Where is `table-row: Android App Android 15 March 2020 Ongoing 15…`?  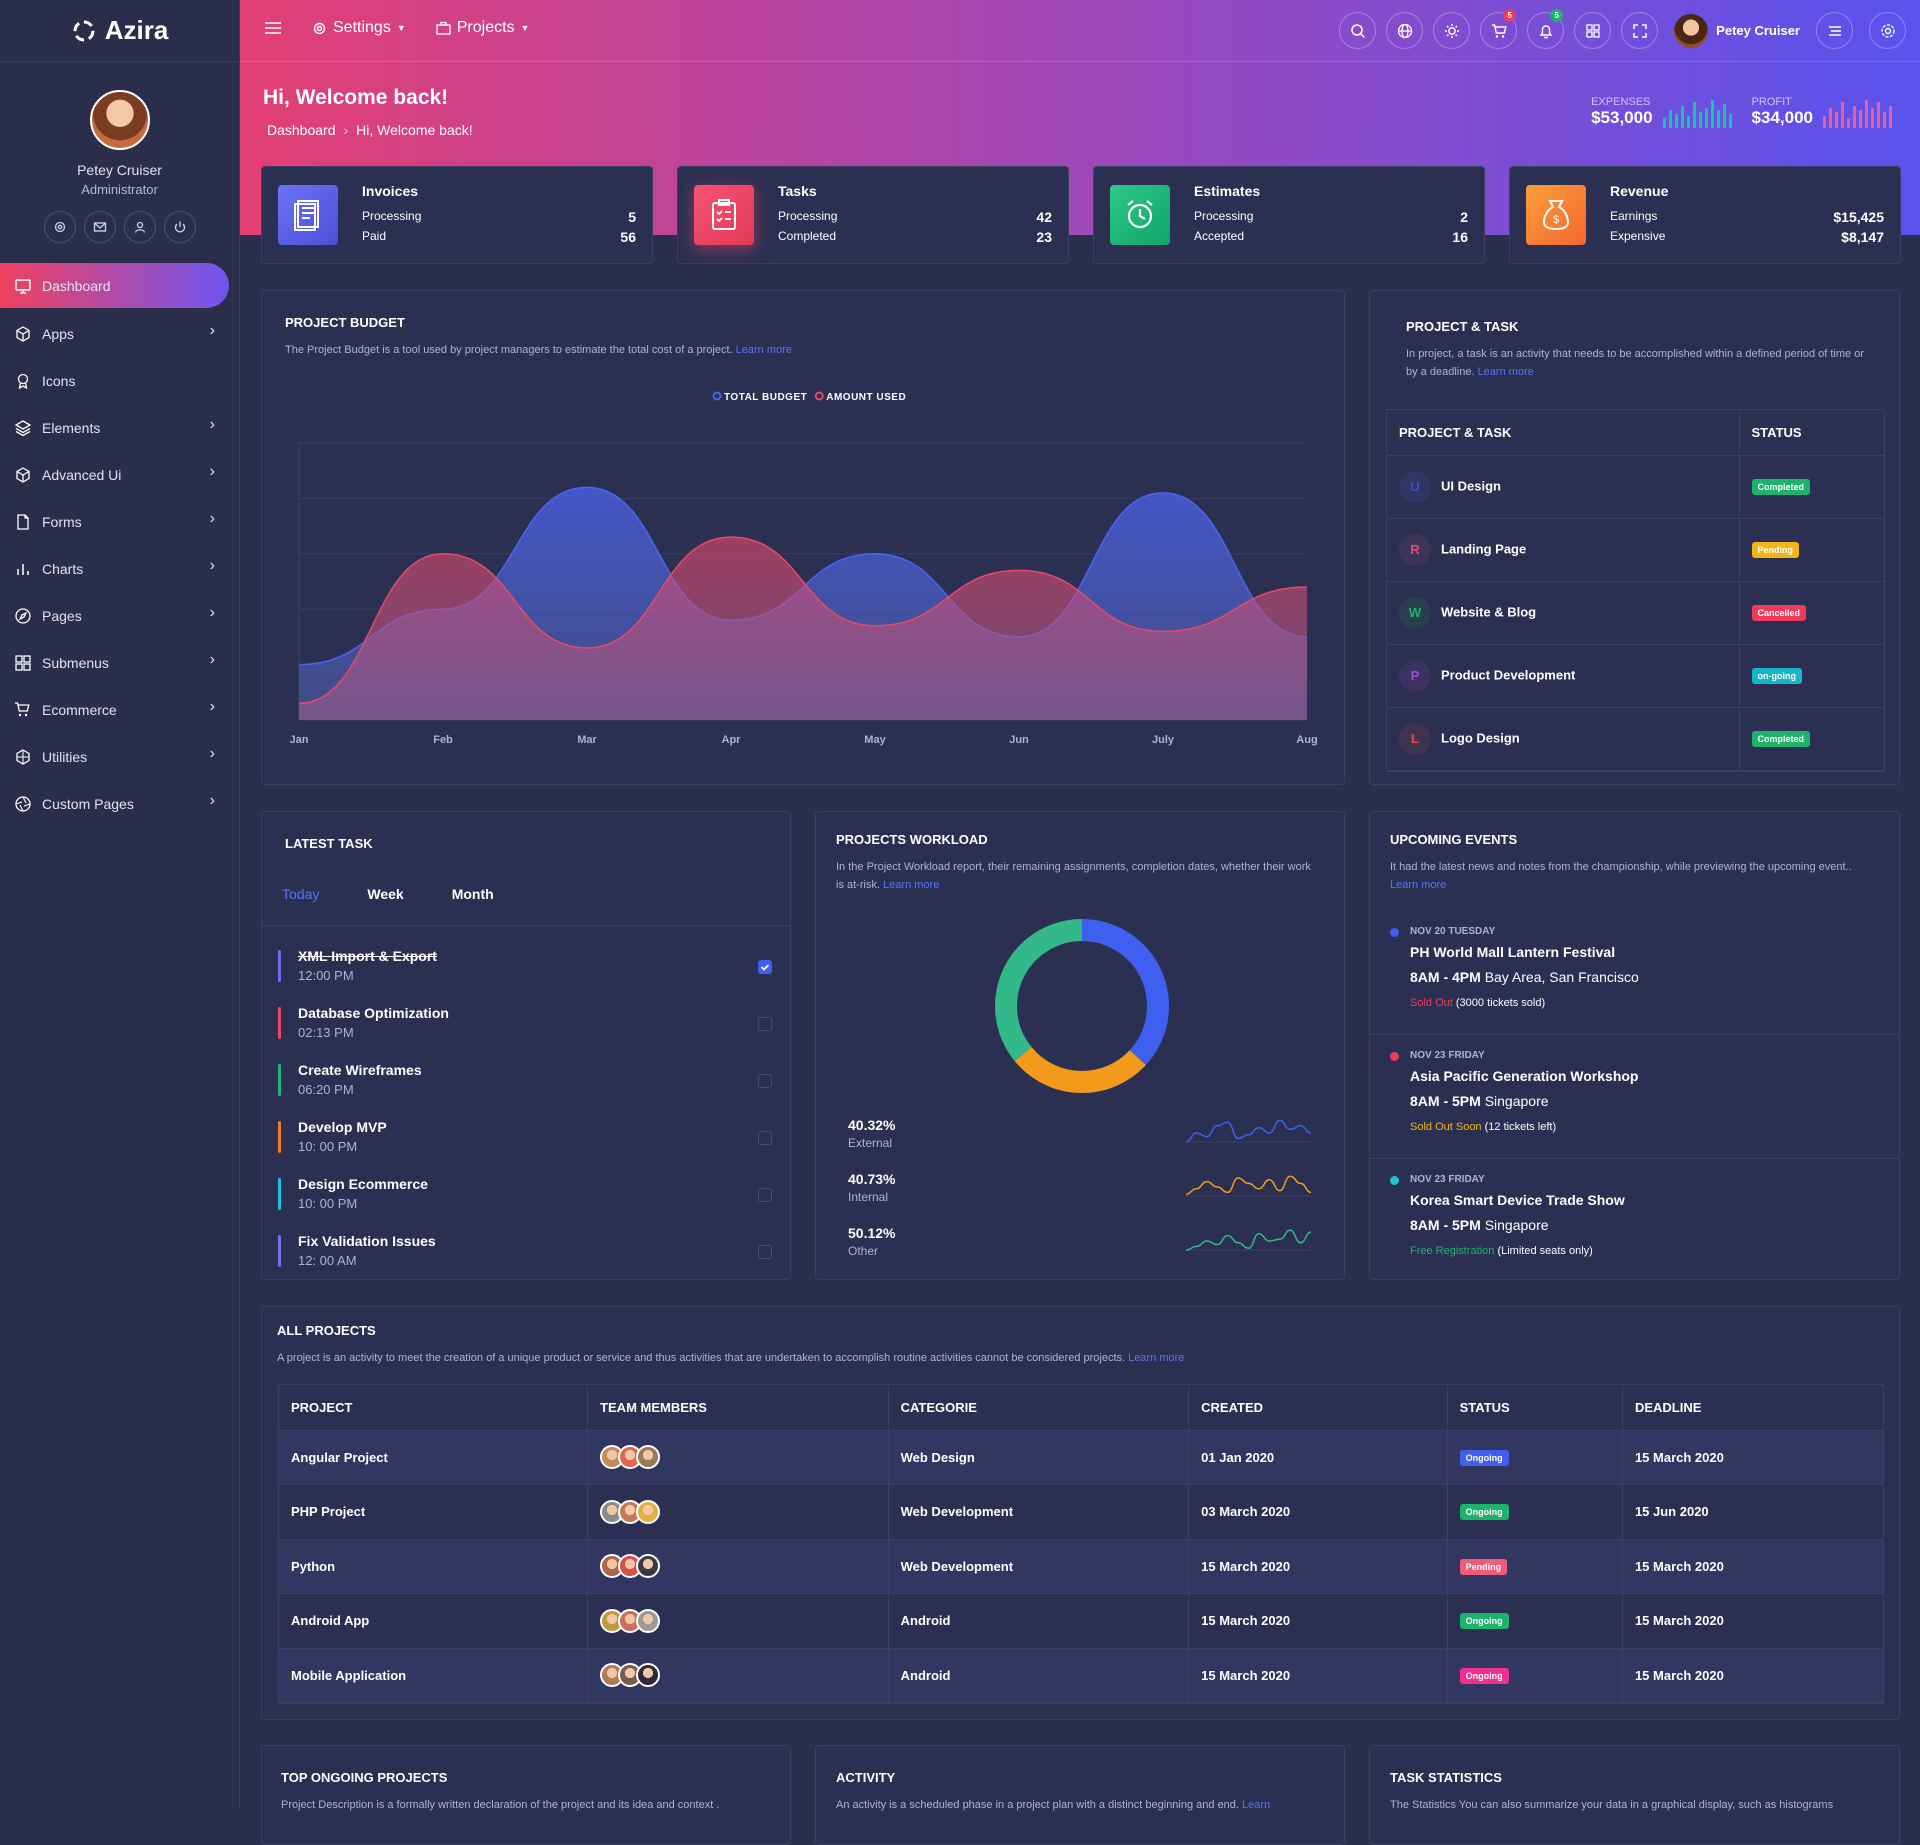 table-row: Android App Android 15 March 2020 Ongoing 15… is located at coordinates (1081, 1621).